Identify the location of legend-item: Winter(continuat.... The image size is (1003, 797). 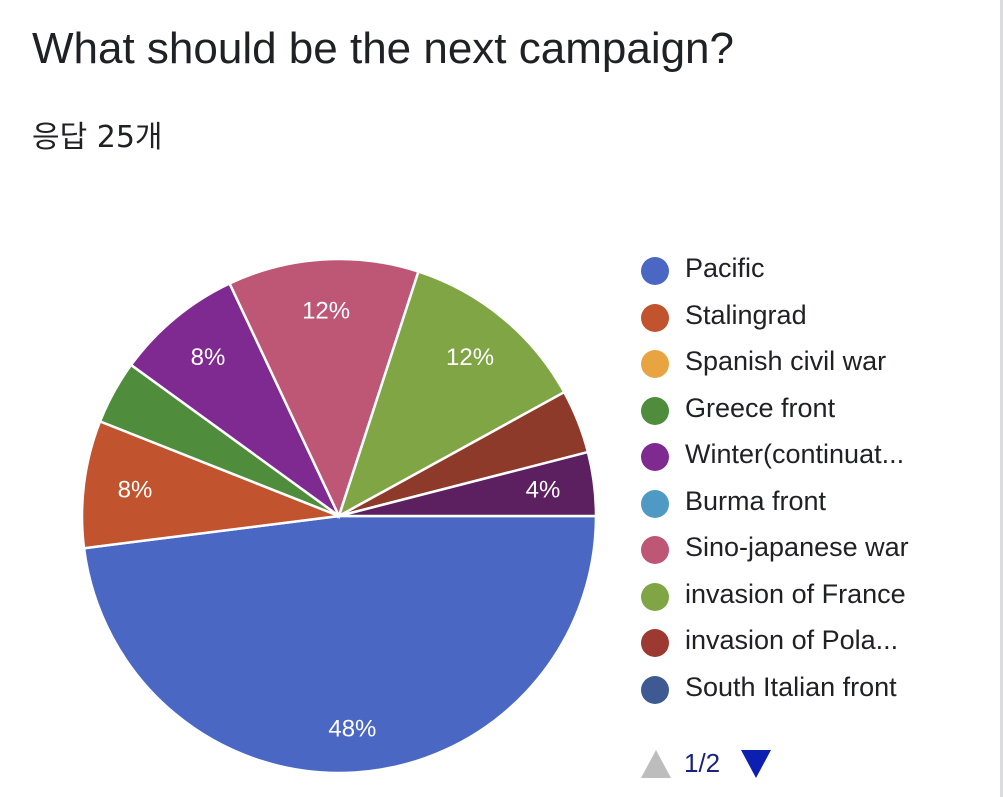
(791, 457).